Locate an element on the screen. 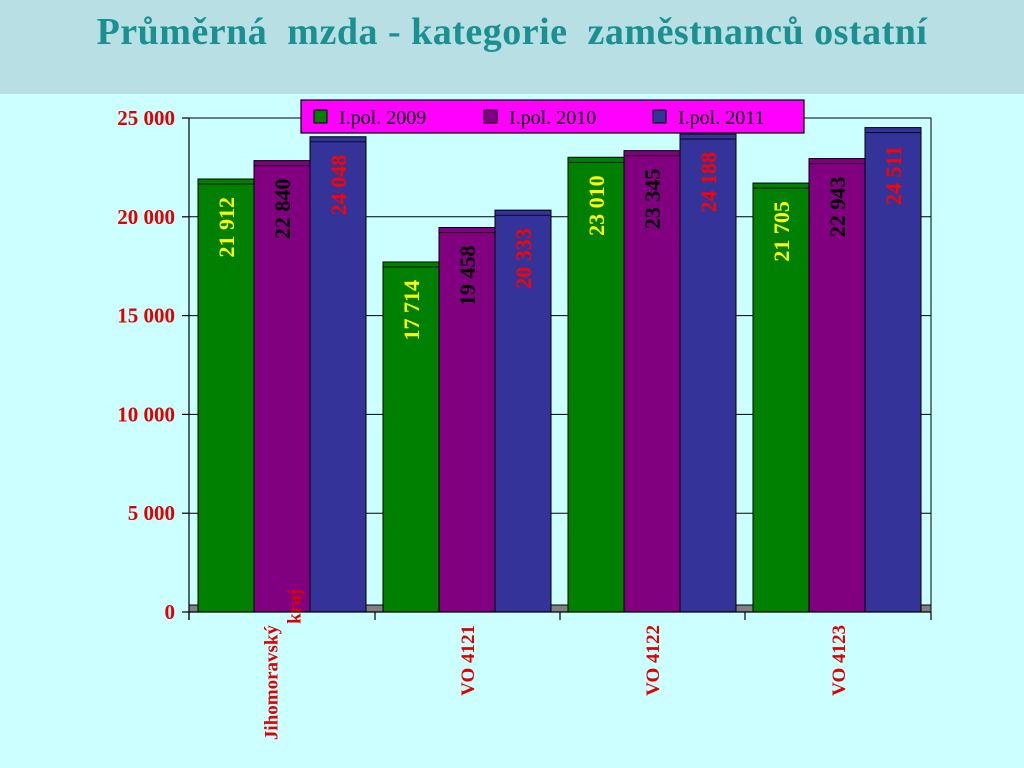 Image resolution: width=1024 pixels, height=768 pixels. data-label: 19 458 is located at coordinates (467, 276).